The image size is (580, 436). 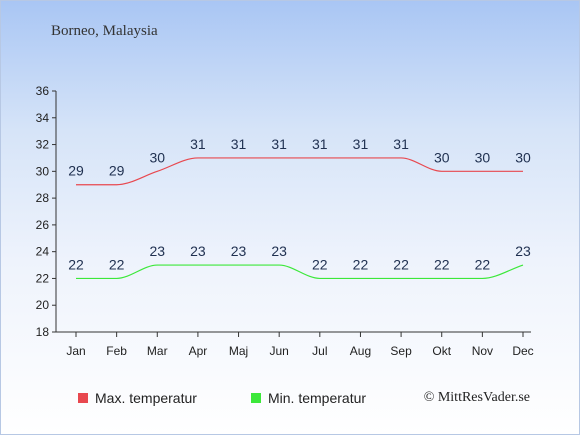 What do you see at coordinates (522, 351) in the screenshot?
I see `x-tick-label: Dec` at bounding box center [522, 351].